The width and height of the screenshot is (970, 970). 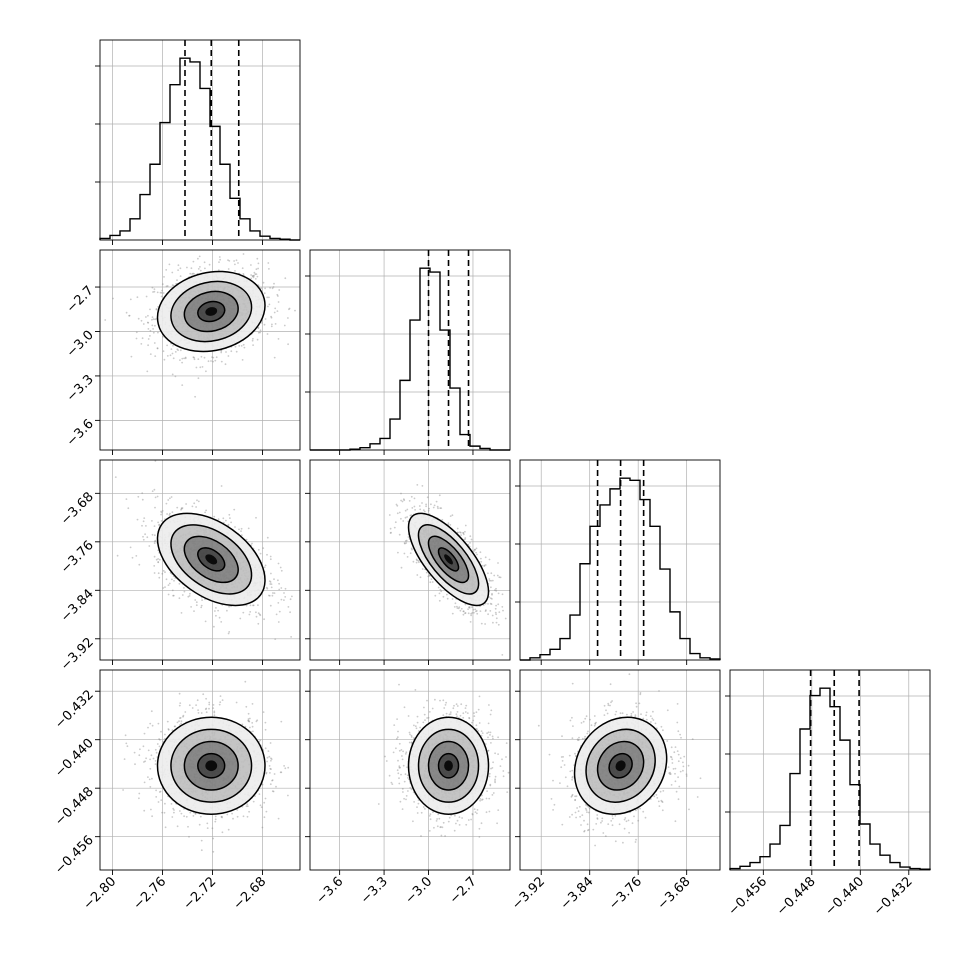 I want to click on x-tick-label: −0.456, so click(x=748, y=896).